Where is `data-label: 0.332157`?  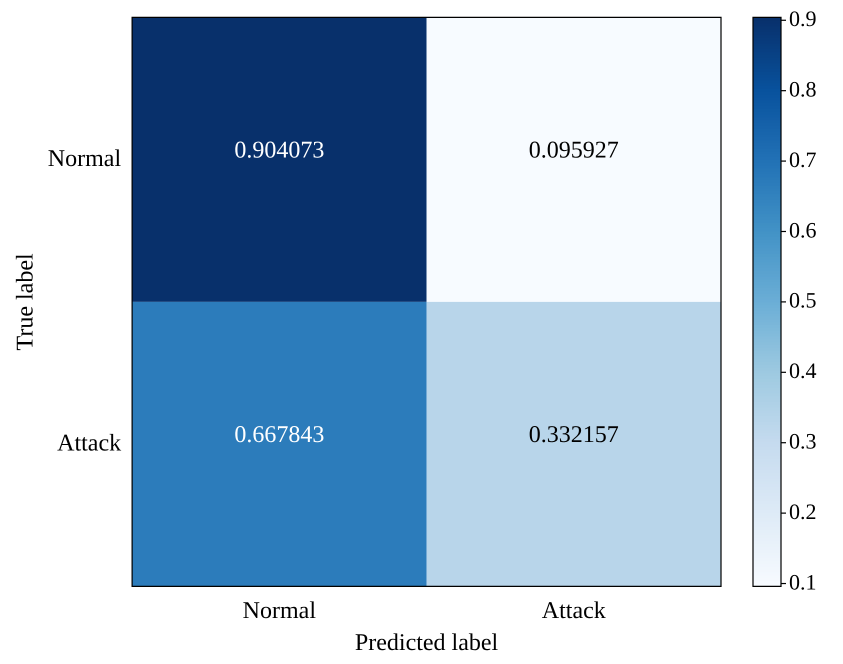
data-label: 0.332157 is located at coordinates (573, 435).